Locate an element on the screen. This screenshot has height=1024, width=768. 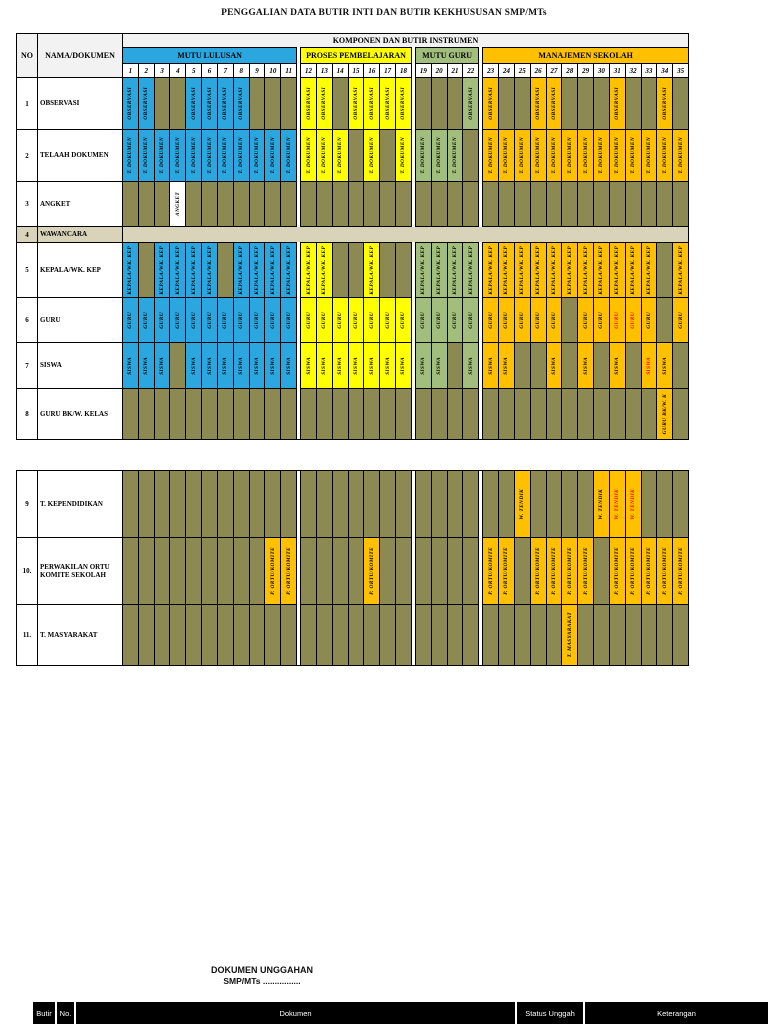
matrix-cell-label: ANGKET is located at coordinates (177, 204).